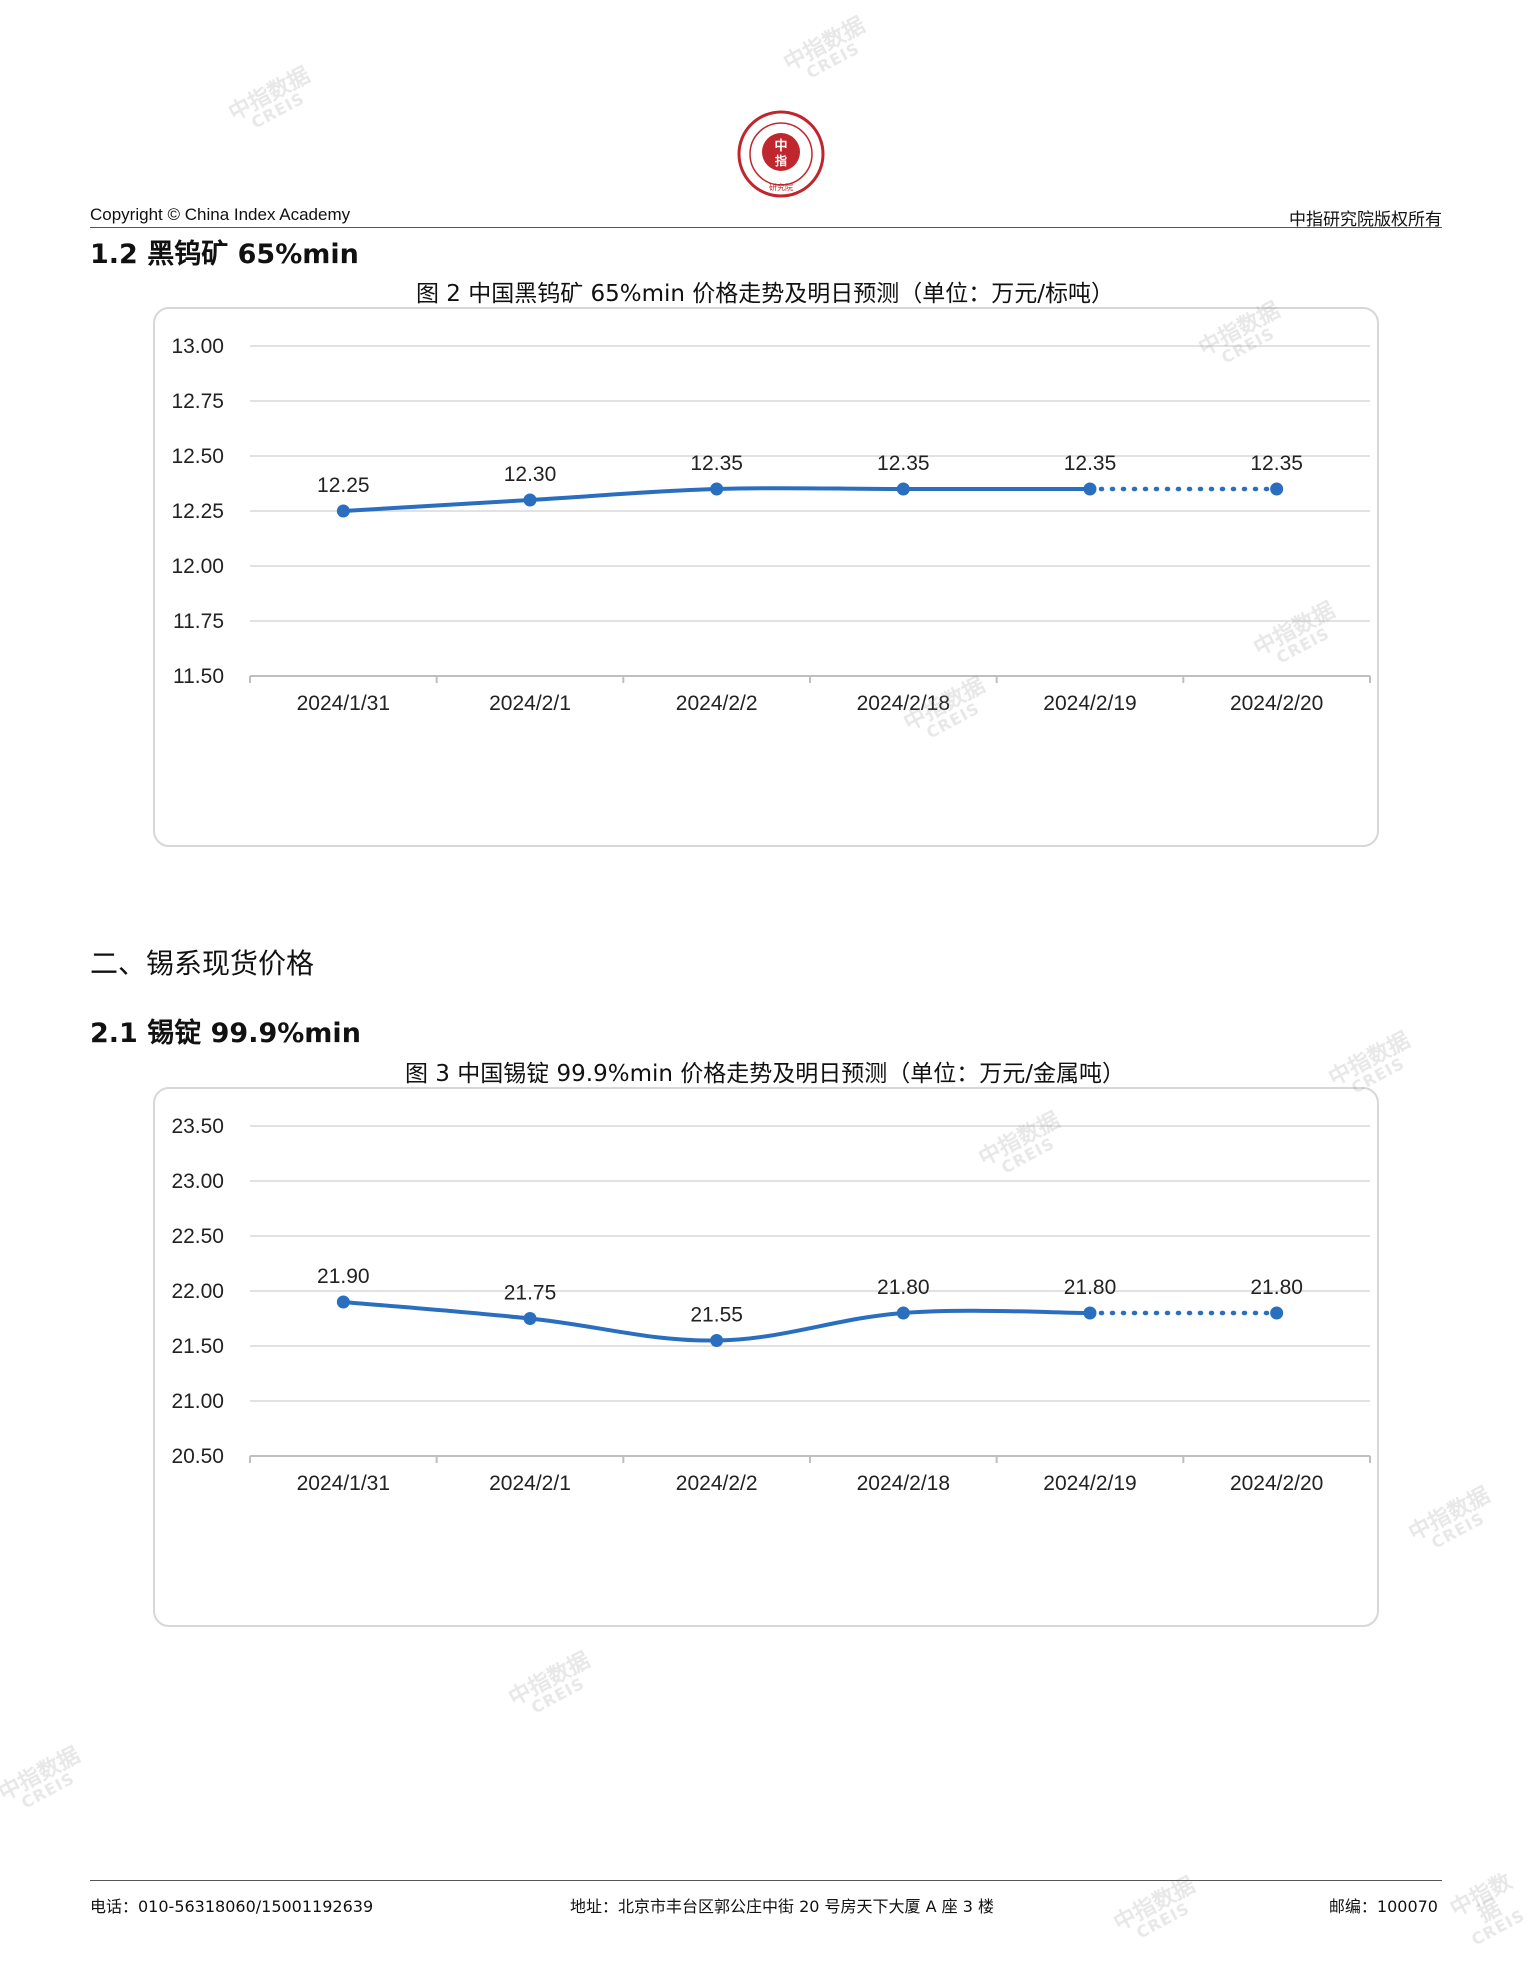 Image resolution: width=1530 pixels, height=1980 pixels. What do you see at coordinates (232, 1906) in the screenshot?
I see `footer-phone: 电话：010-56318060/15001192639` at bounding box center [232, 1906].